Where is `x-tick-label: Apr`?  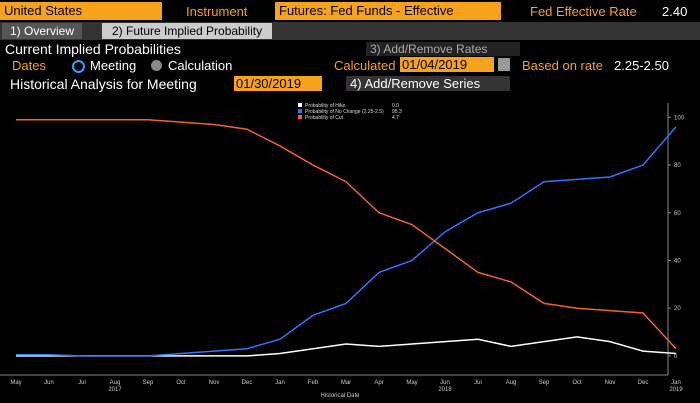
x-tick-label: Apr is located at coordinates (378, 383).